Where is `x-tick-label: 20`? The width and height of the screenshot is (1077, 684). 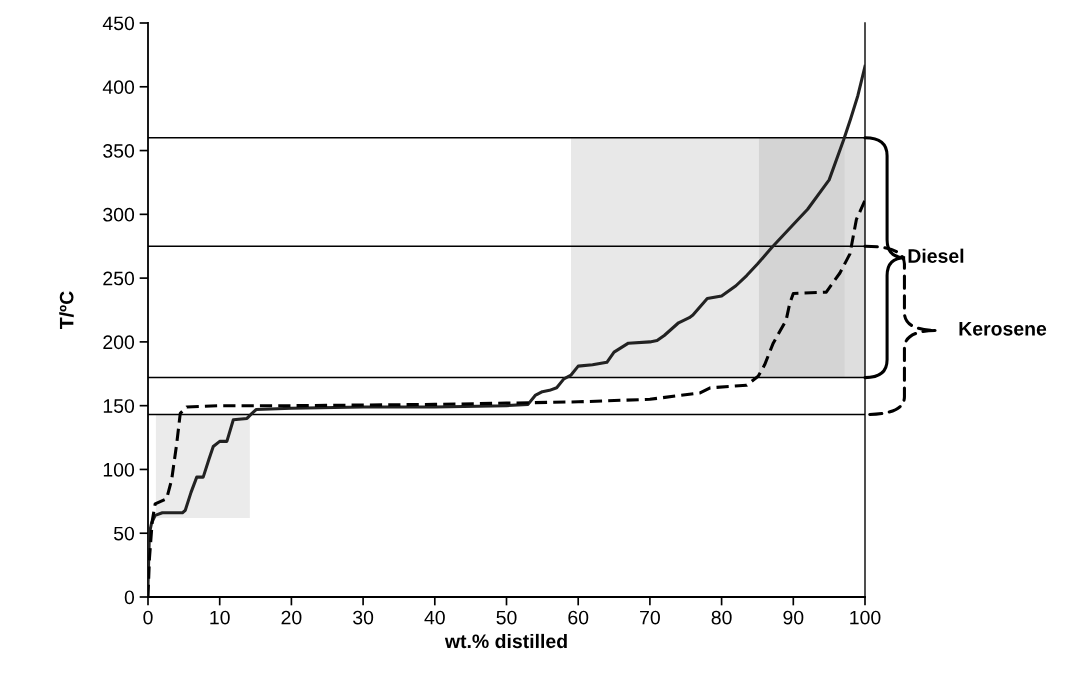
x-tick-label: 20 is located at coordinates (291, 617).